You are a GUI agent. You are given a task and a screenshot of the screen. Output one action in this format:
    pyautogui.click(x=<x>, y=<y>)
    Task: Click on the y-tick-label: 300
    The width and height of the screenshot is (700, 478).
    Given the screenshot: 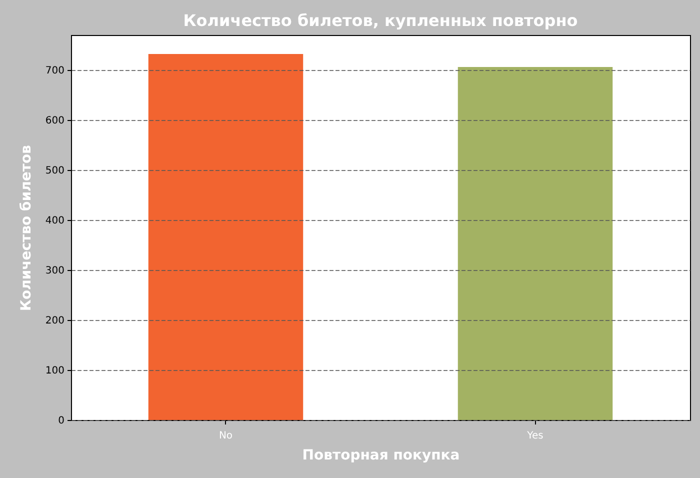 What is the action you would take?
    pyautogui.click(x=54, y=271)
    